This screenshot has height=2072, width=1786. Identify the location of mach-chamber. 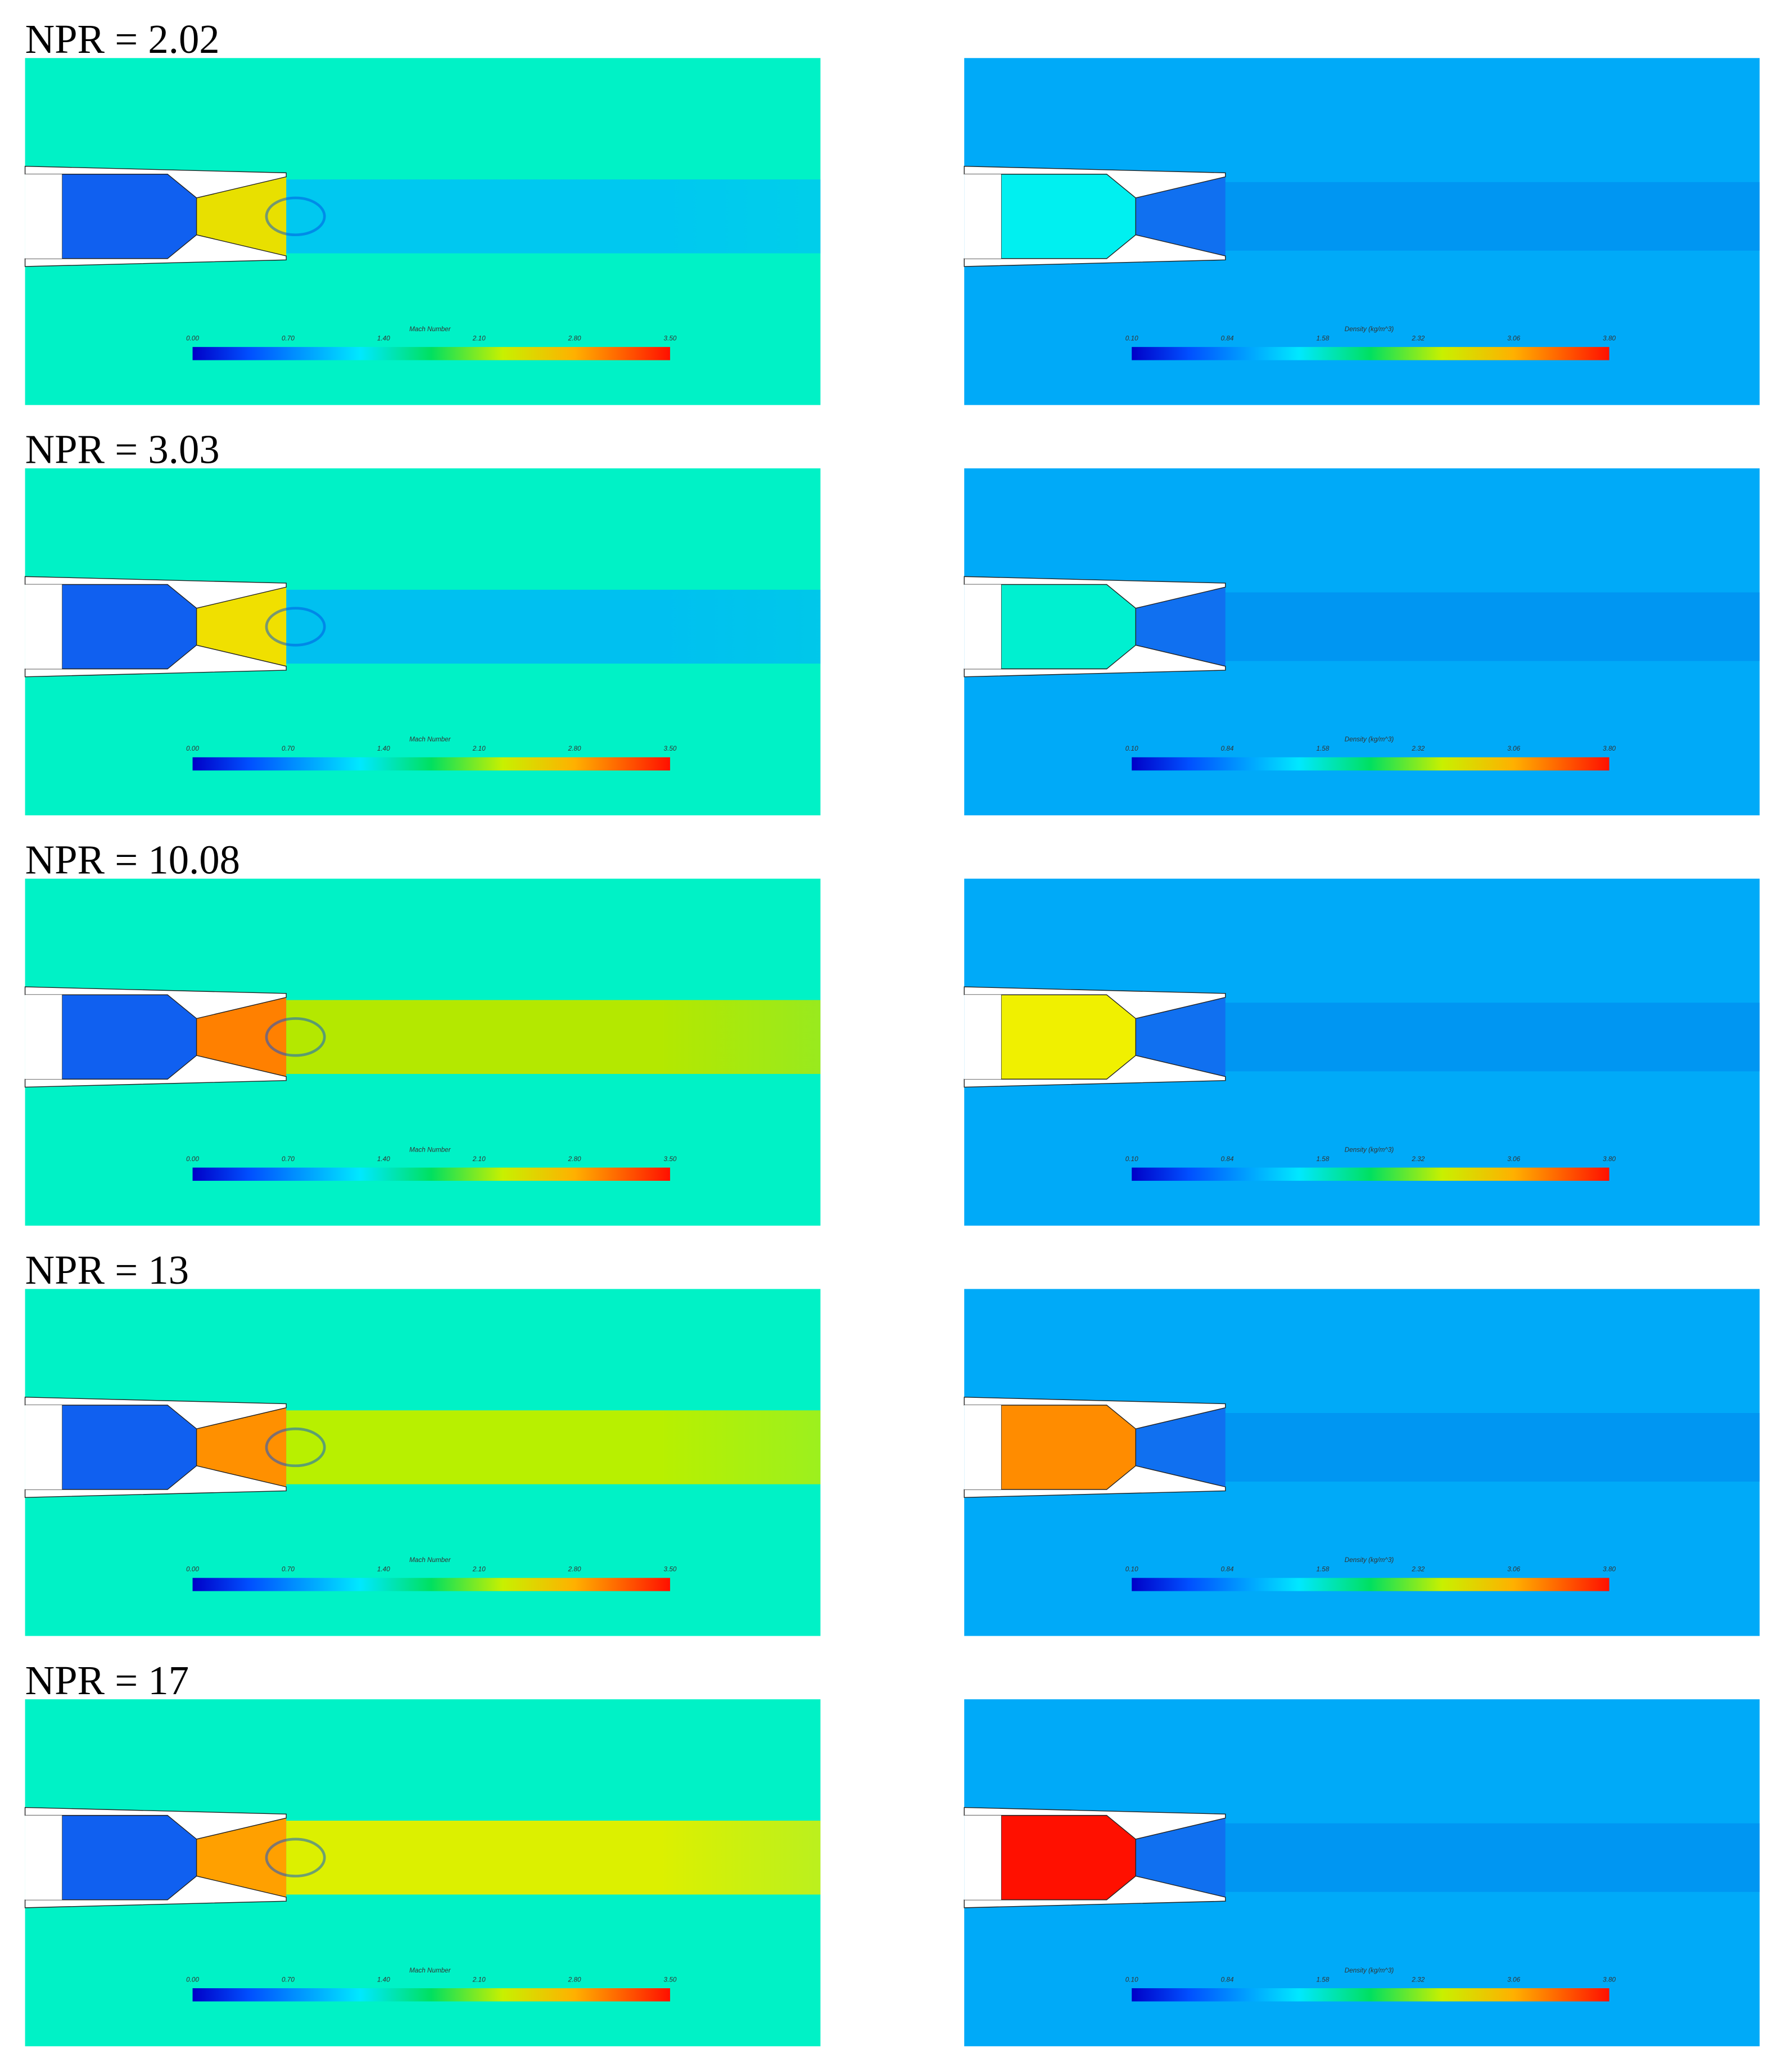
(129, 216).